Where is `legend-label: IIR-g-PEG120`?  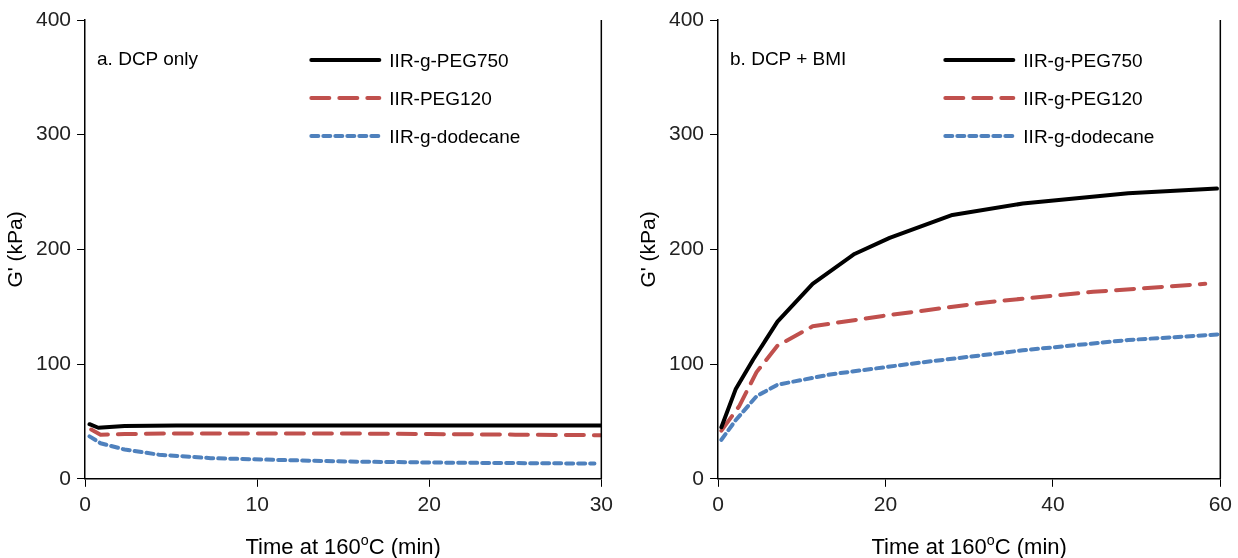
legend-label: IIR-g-PEG120 is located at coordinates (1083, 98).